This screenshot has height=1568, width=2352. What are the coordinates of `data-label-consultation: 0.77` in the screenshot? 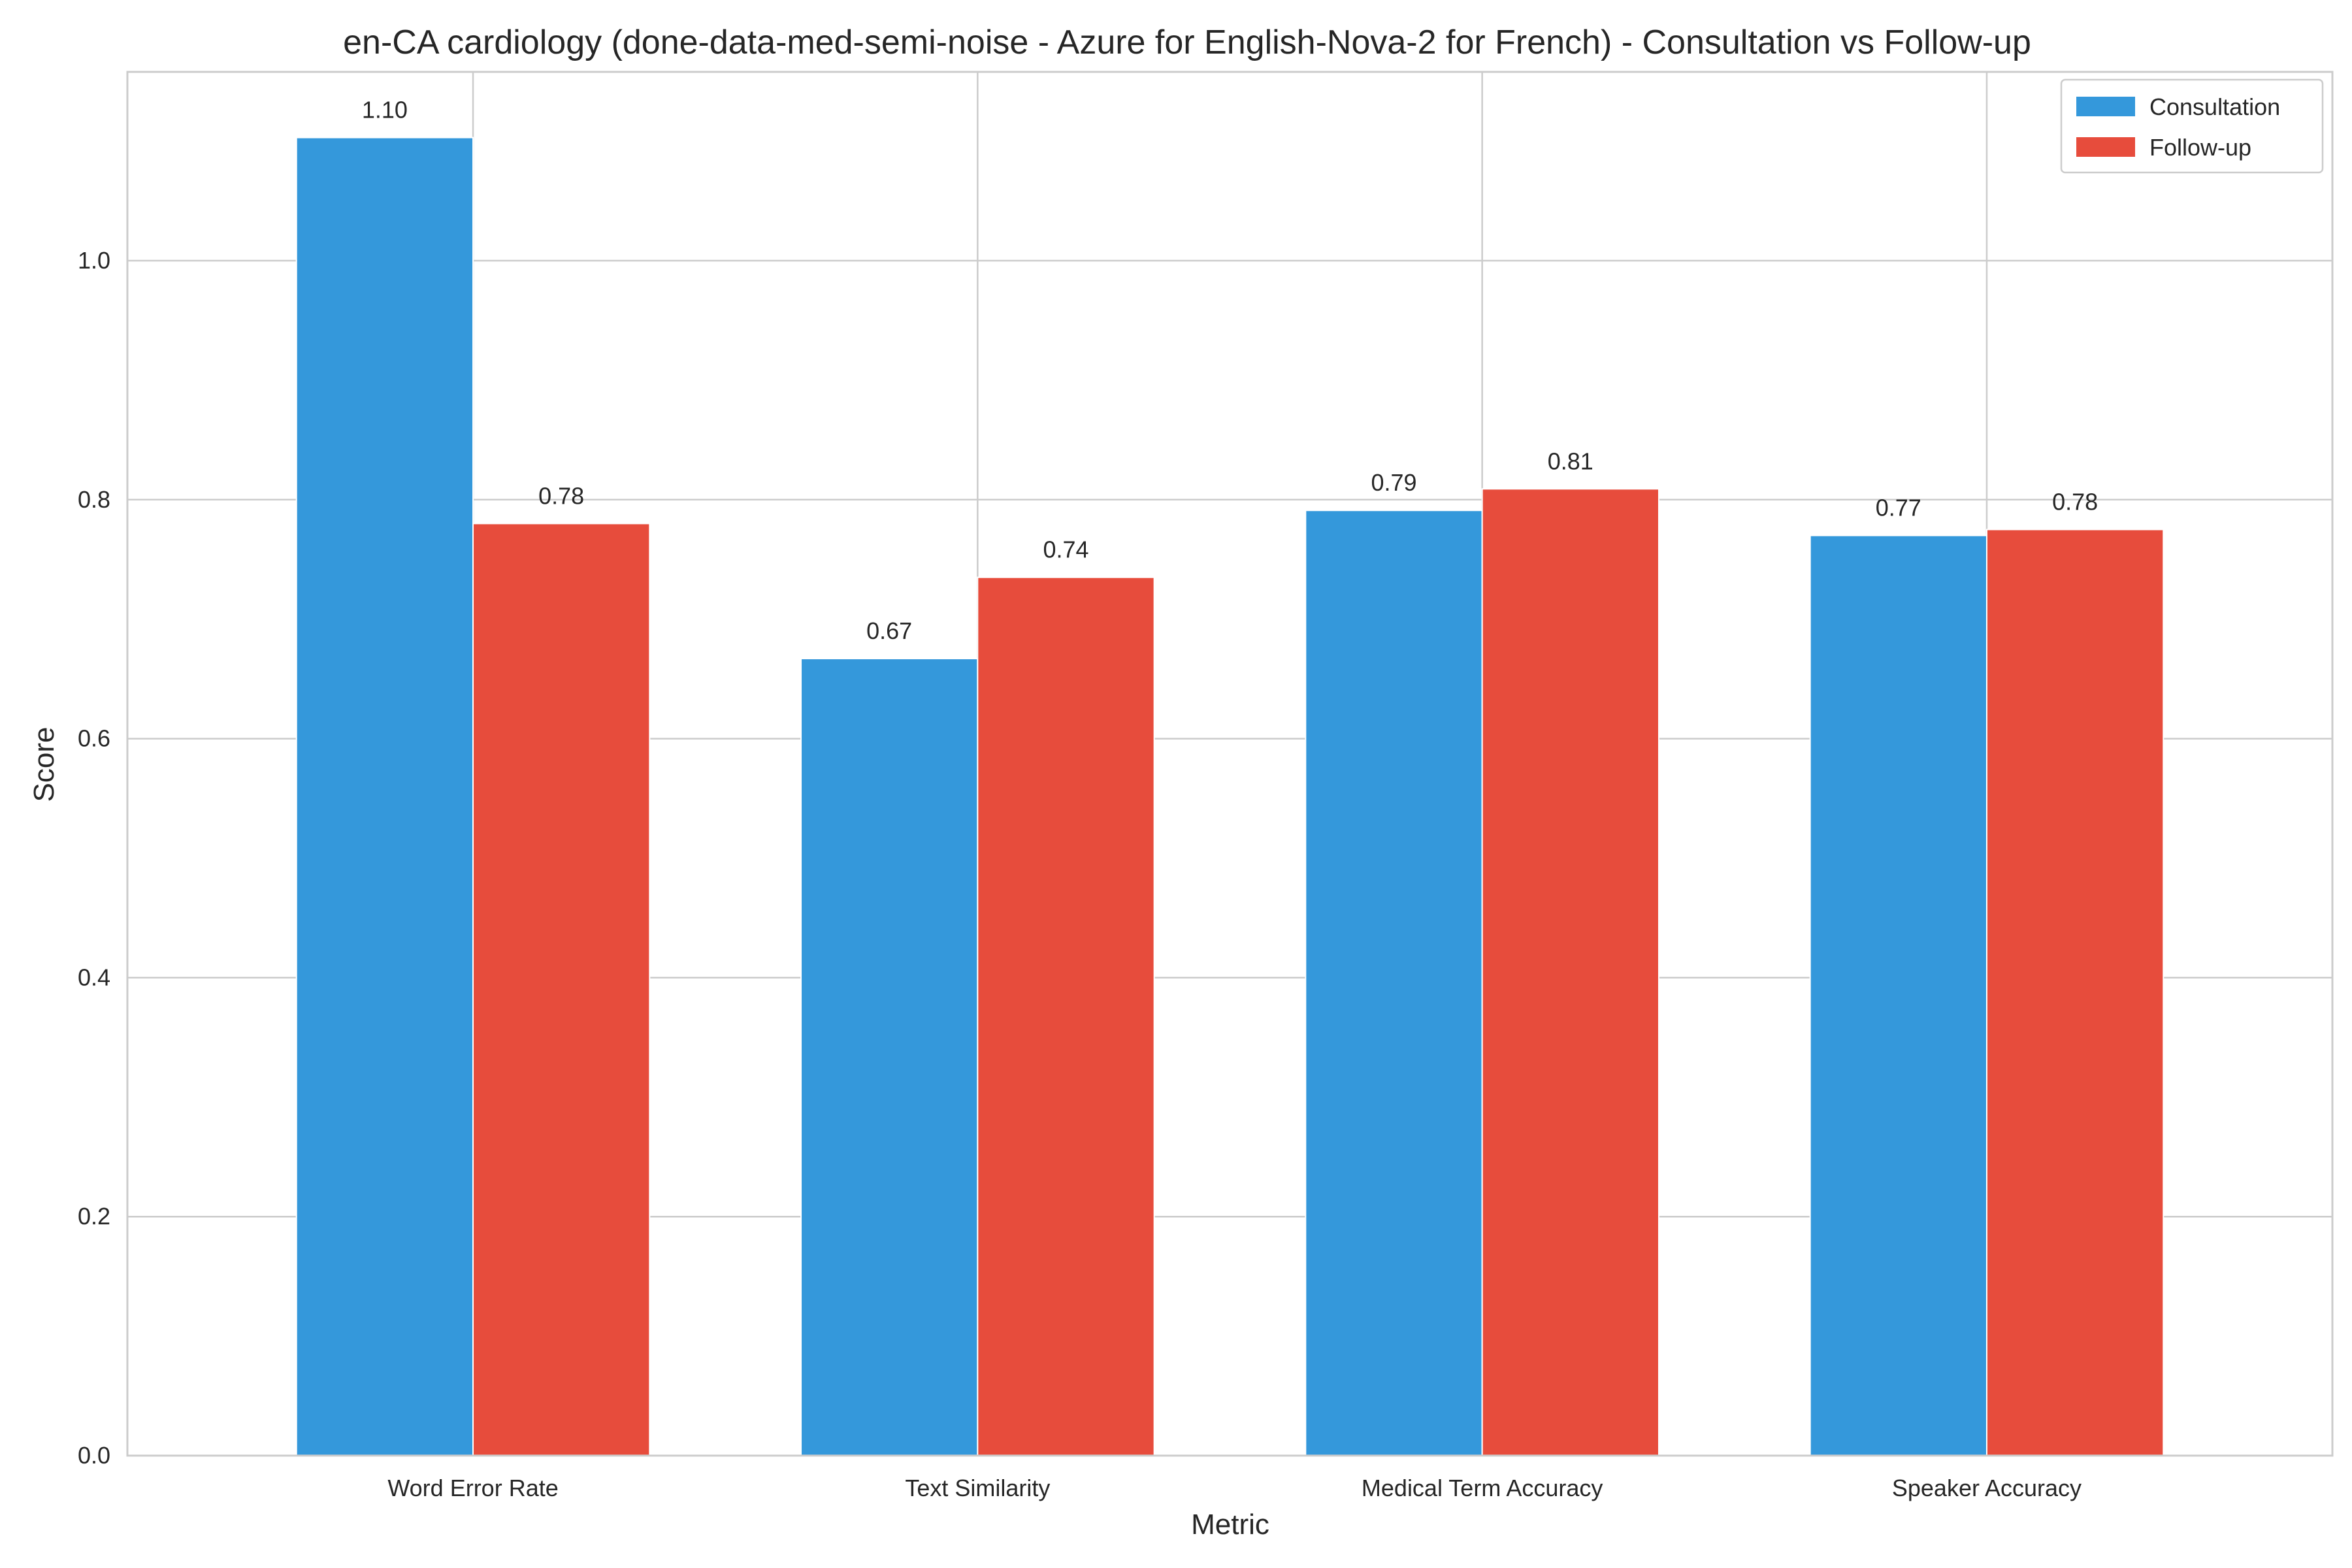 It's located at (1898, 508).